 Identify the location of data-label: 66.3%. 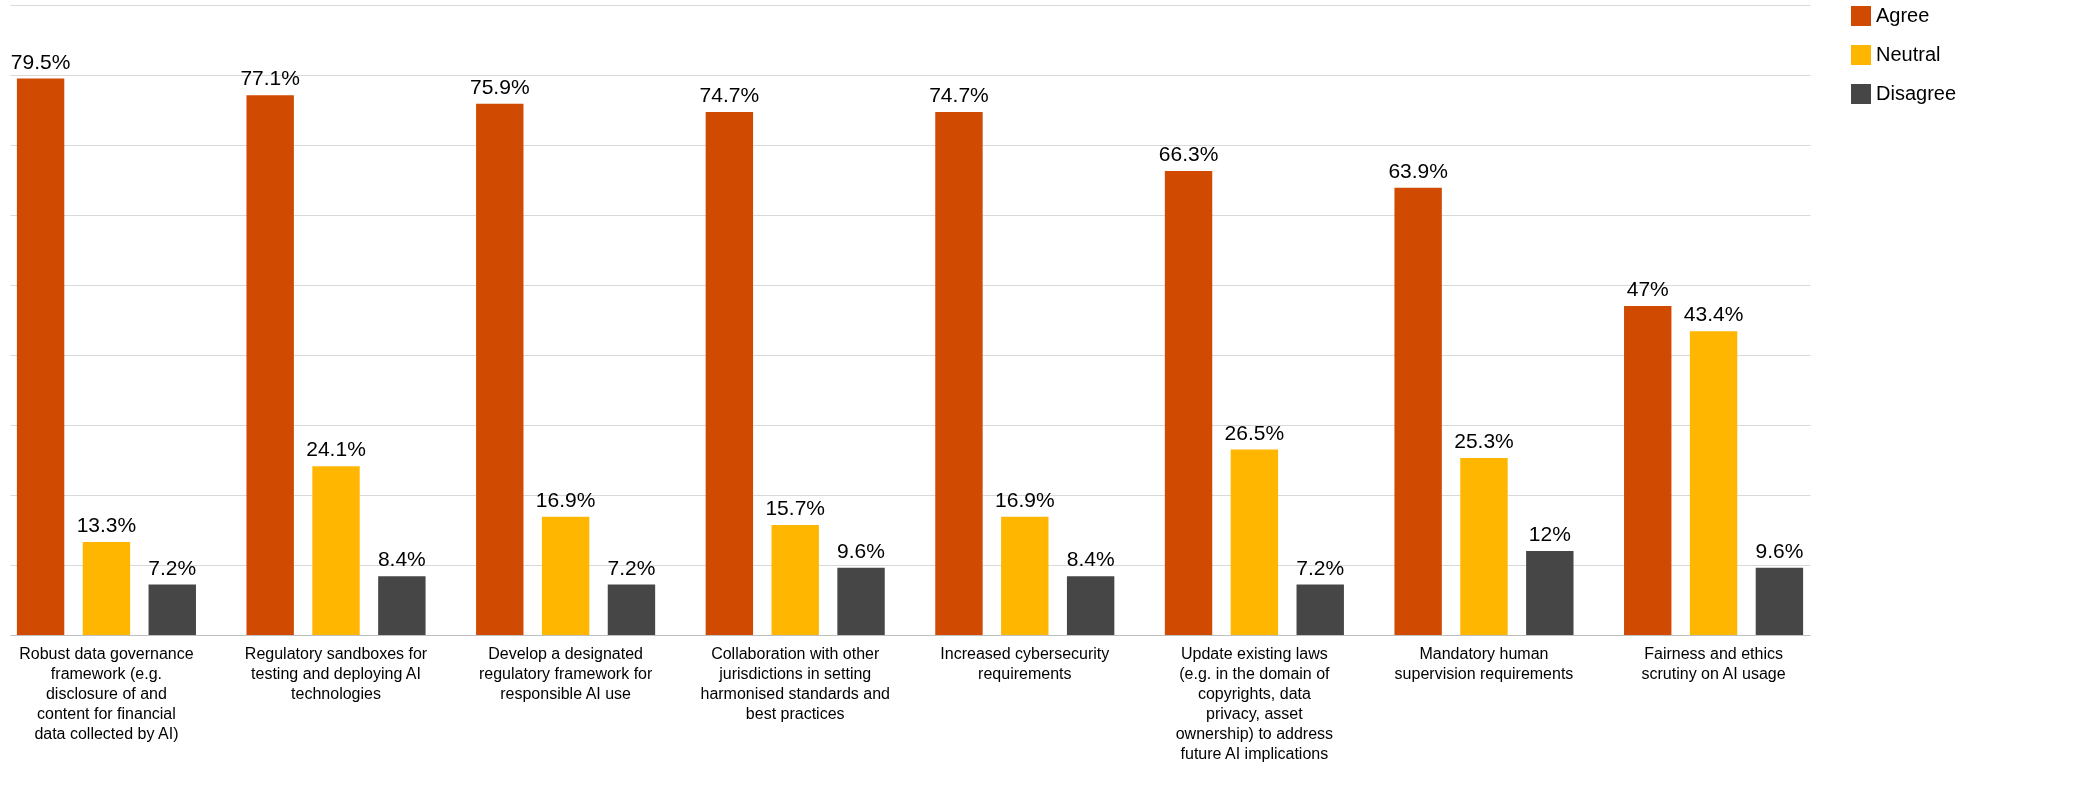
(1188, 153).